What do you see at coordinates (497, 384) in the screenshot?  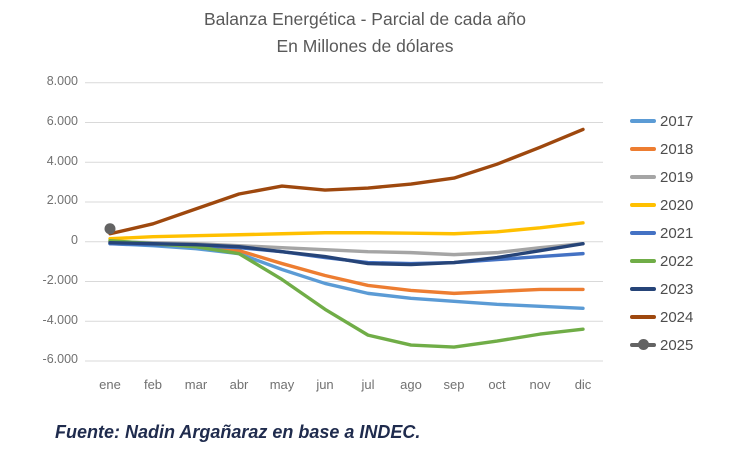 I see `x-tick-label-oct: oct` at bounding box center [497, 384].